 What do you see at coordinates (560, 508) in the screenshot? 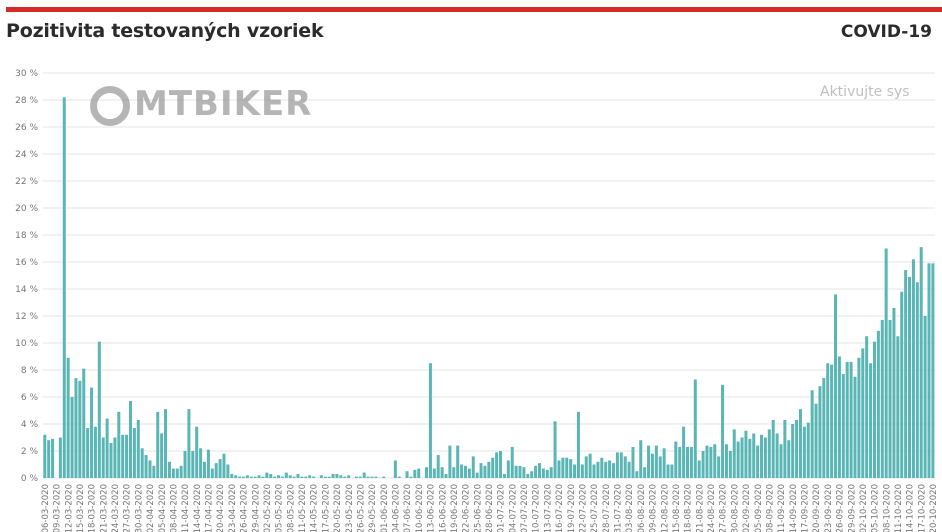
I see `x-tick-label: 16-07-2020` at bounding box center [560, 508].